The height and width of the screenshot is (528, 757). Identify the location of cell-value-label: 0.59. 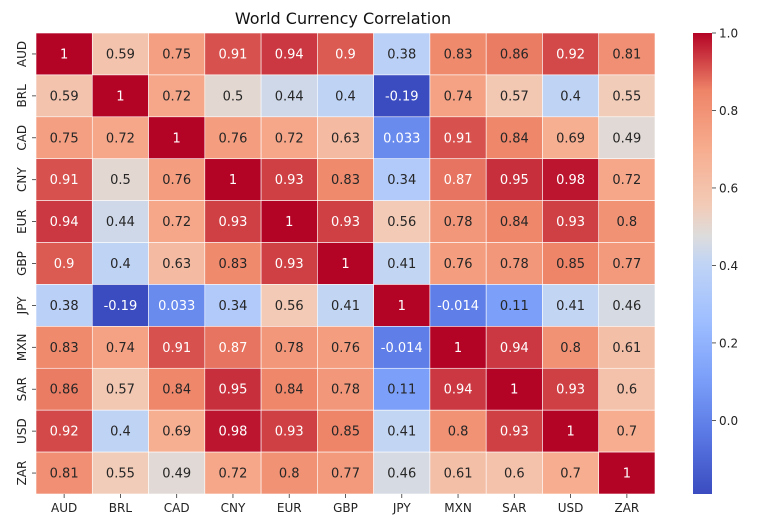
(120, 54).